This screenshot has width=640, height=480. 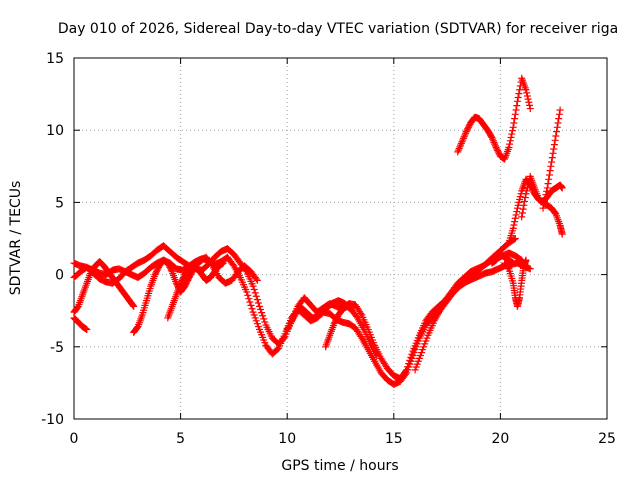 What do you see at coordinates (338, 326) in the screenshot?
I see `series-arc9` at bounding box center [338, 326].